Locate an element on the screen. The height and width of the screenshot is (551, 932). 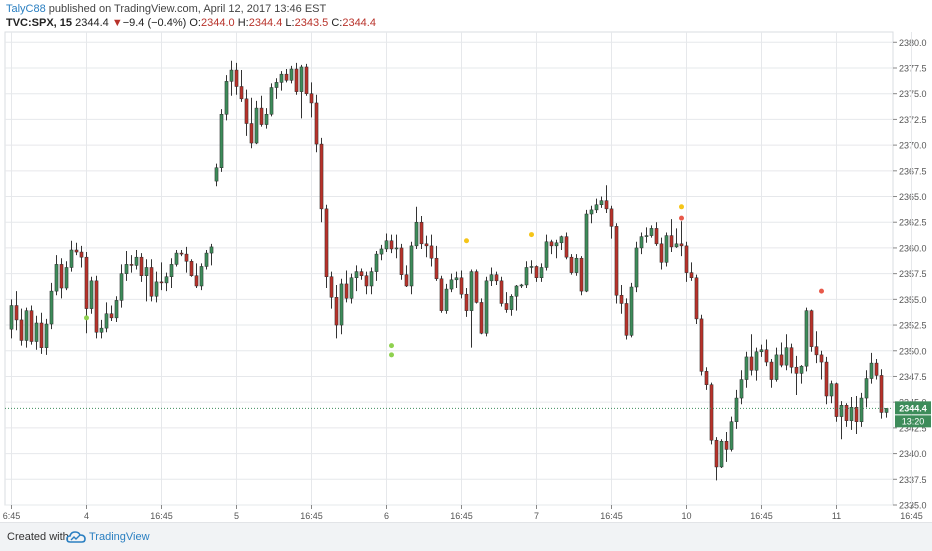
y-tick-label: 2360.0 is located at coordinates (913, 248).